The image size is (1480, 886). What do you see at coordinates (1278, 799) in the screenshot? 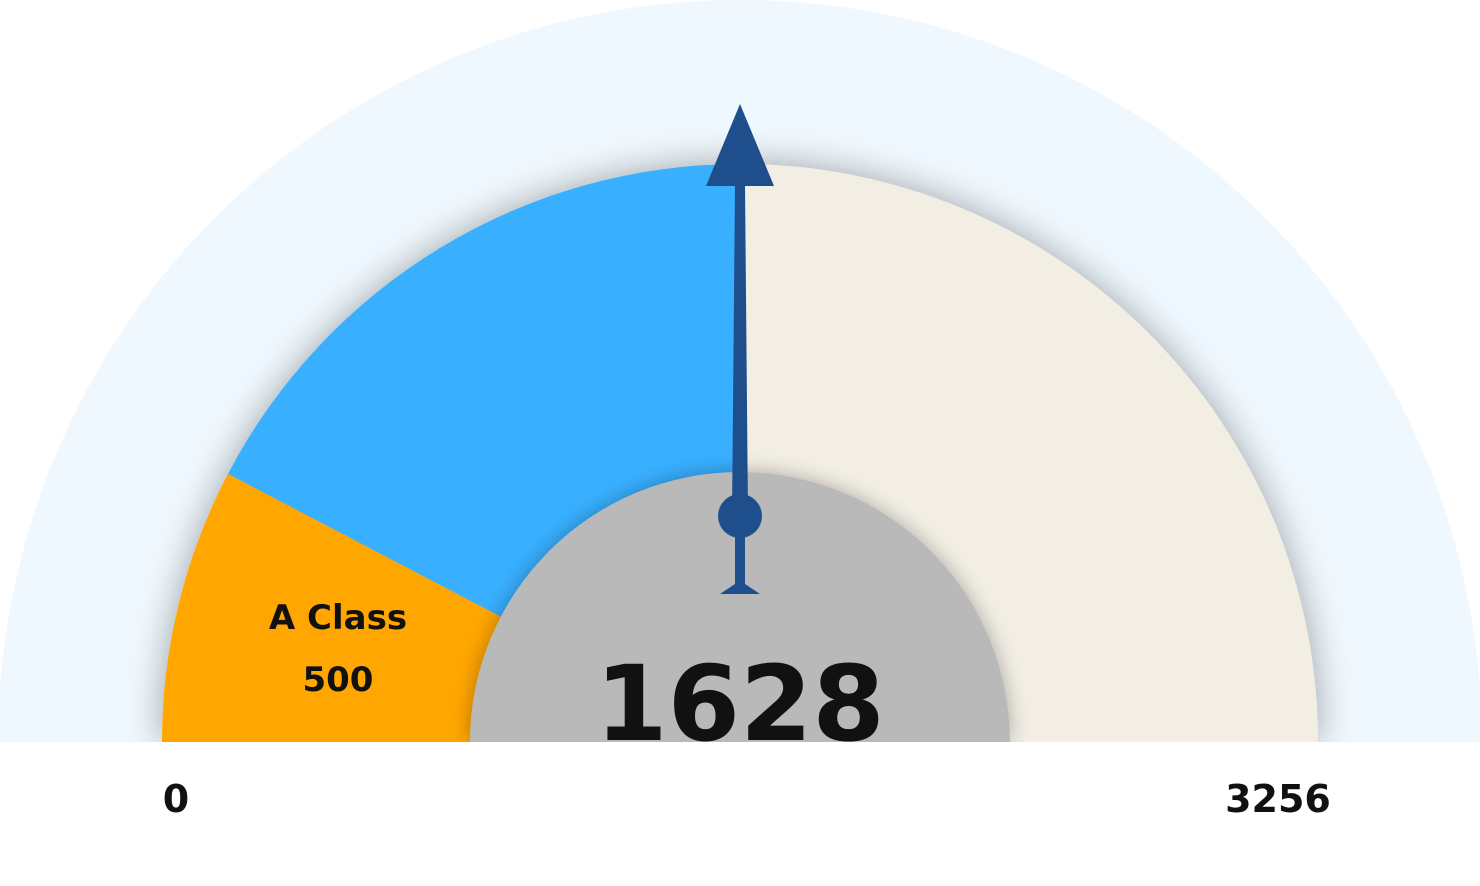
I see `gauge-max-label: 3256` at bounding box center [1278, 799].